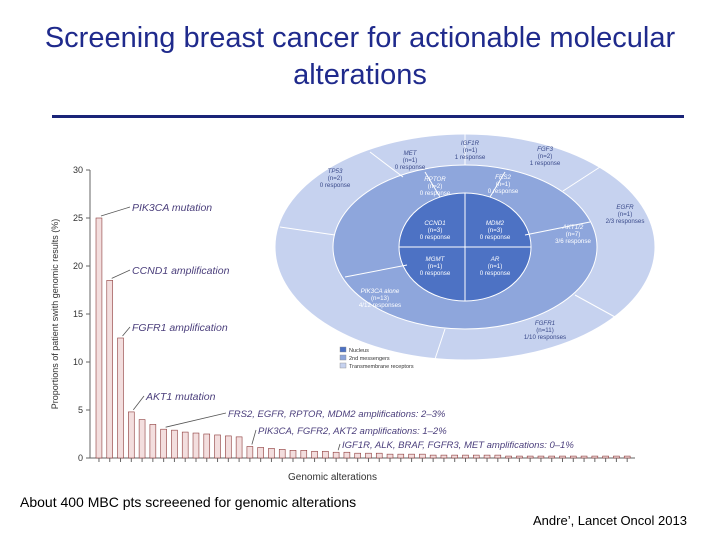 The width and height of the screenshot is (720, 540). What do you see at coordinates (335, 171) in the screenshot?
I see `outer-segment-gene: TP53` at bounding box center [335, 171].